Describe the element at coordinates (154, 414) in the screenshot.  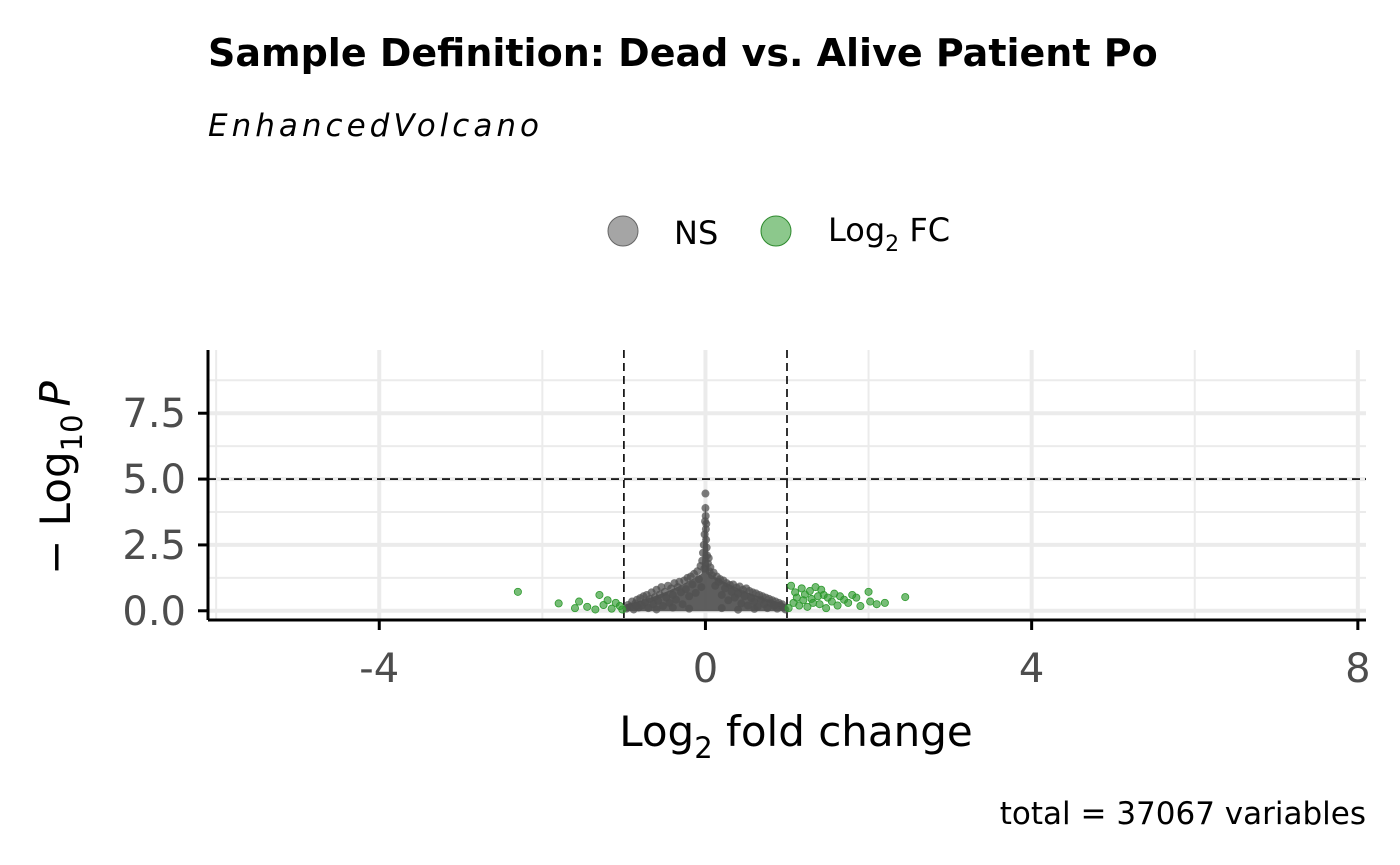
I see `y-tick-label: 7.5` at that location.